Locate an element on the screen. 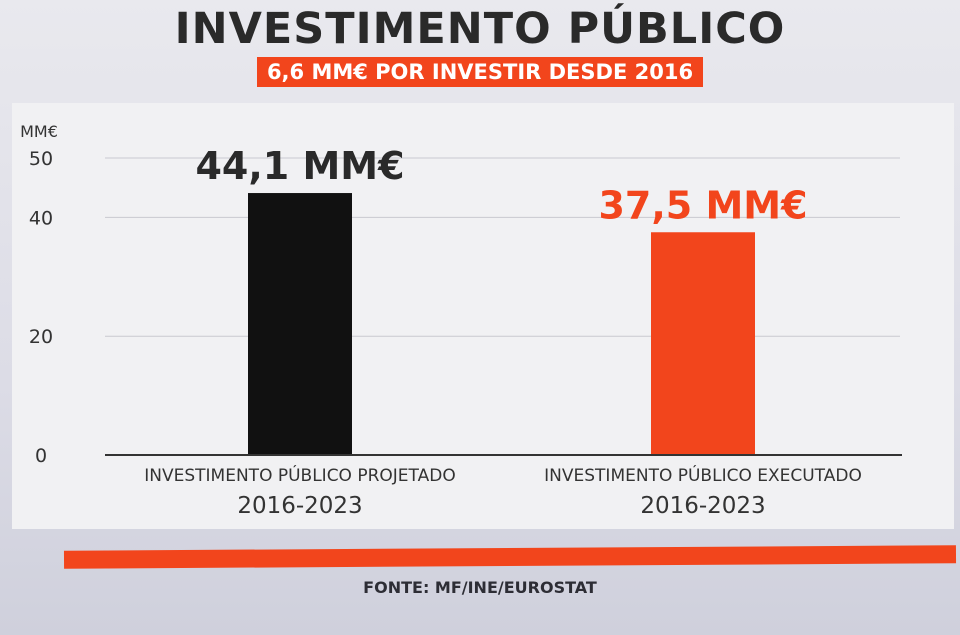 This screenshot has height=635, width=960. subtitle-banner: 6,6 MM€ POR INVESTIR DESDE 2016 is located at coordinates (480, 72).